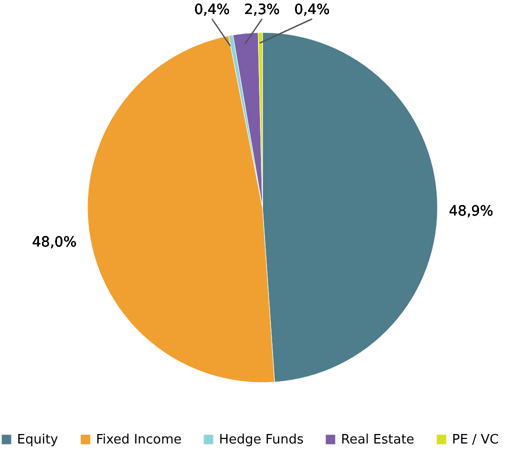  I want to click on legend-label: Real Estate, so click(377, 440).